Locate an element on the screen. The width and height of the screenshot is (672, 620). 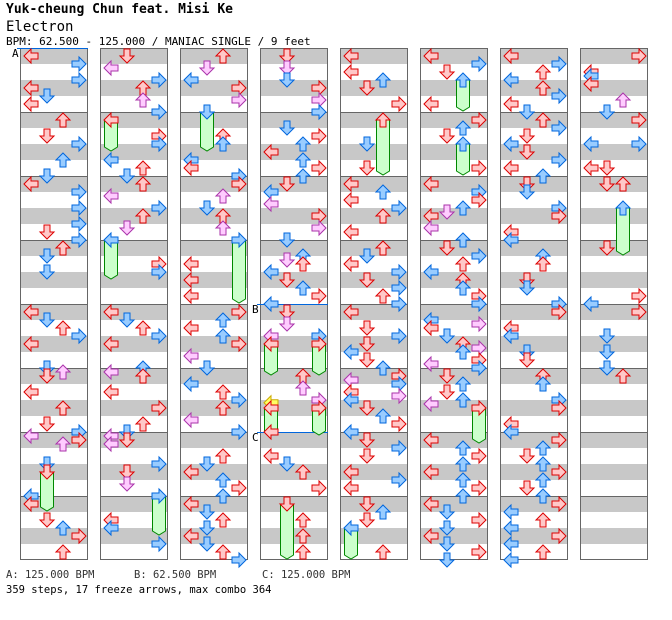
bpm-change-label: A is located at coordinates (15, 53).